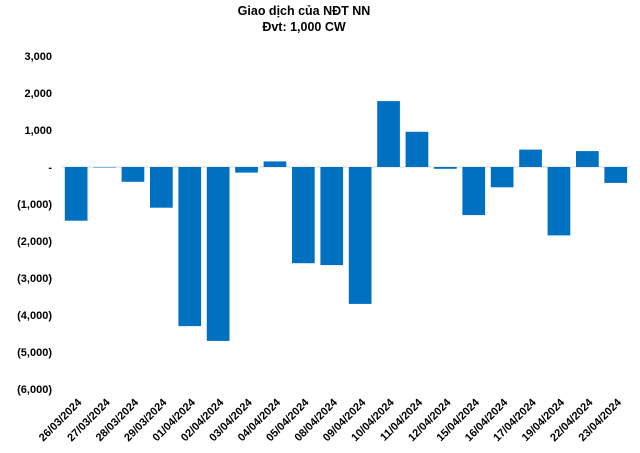 This screenshot has width=640, height=453. I want to click on y-tick-label: -, so click(50, 168).